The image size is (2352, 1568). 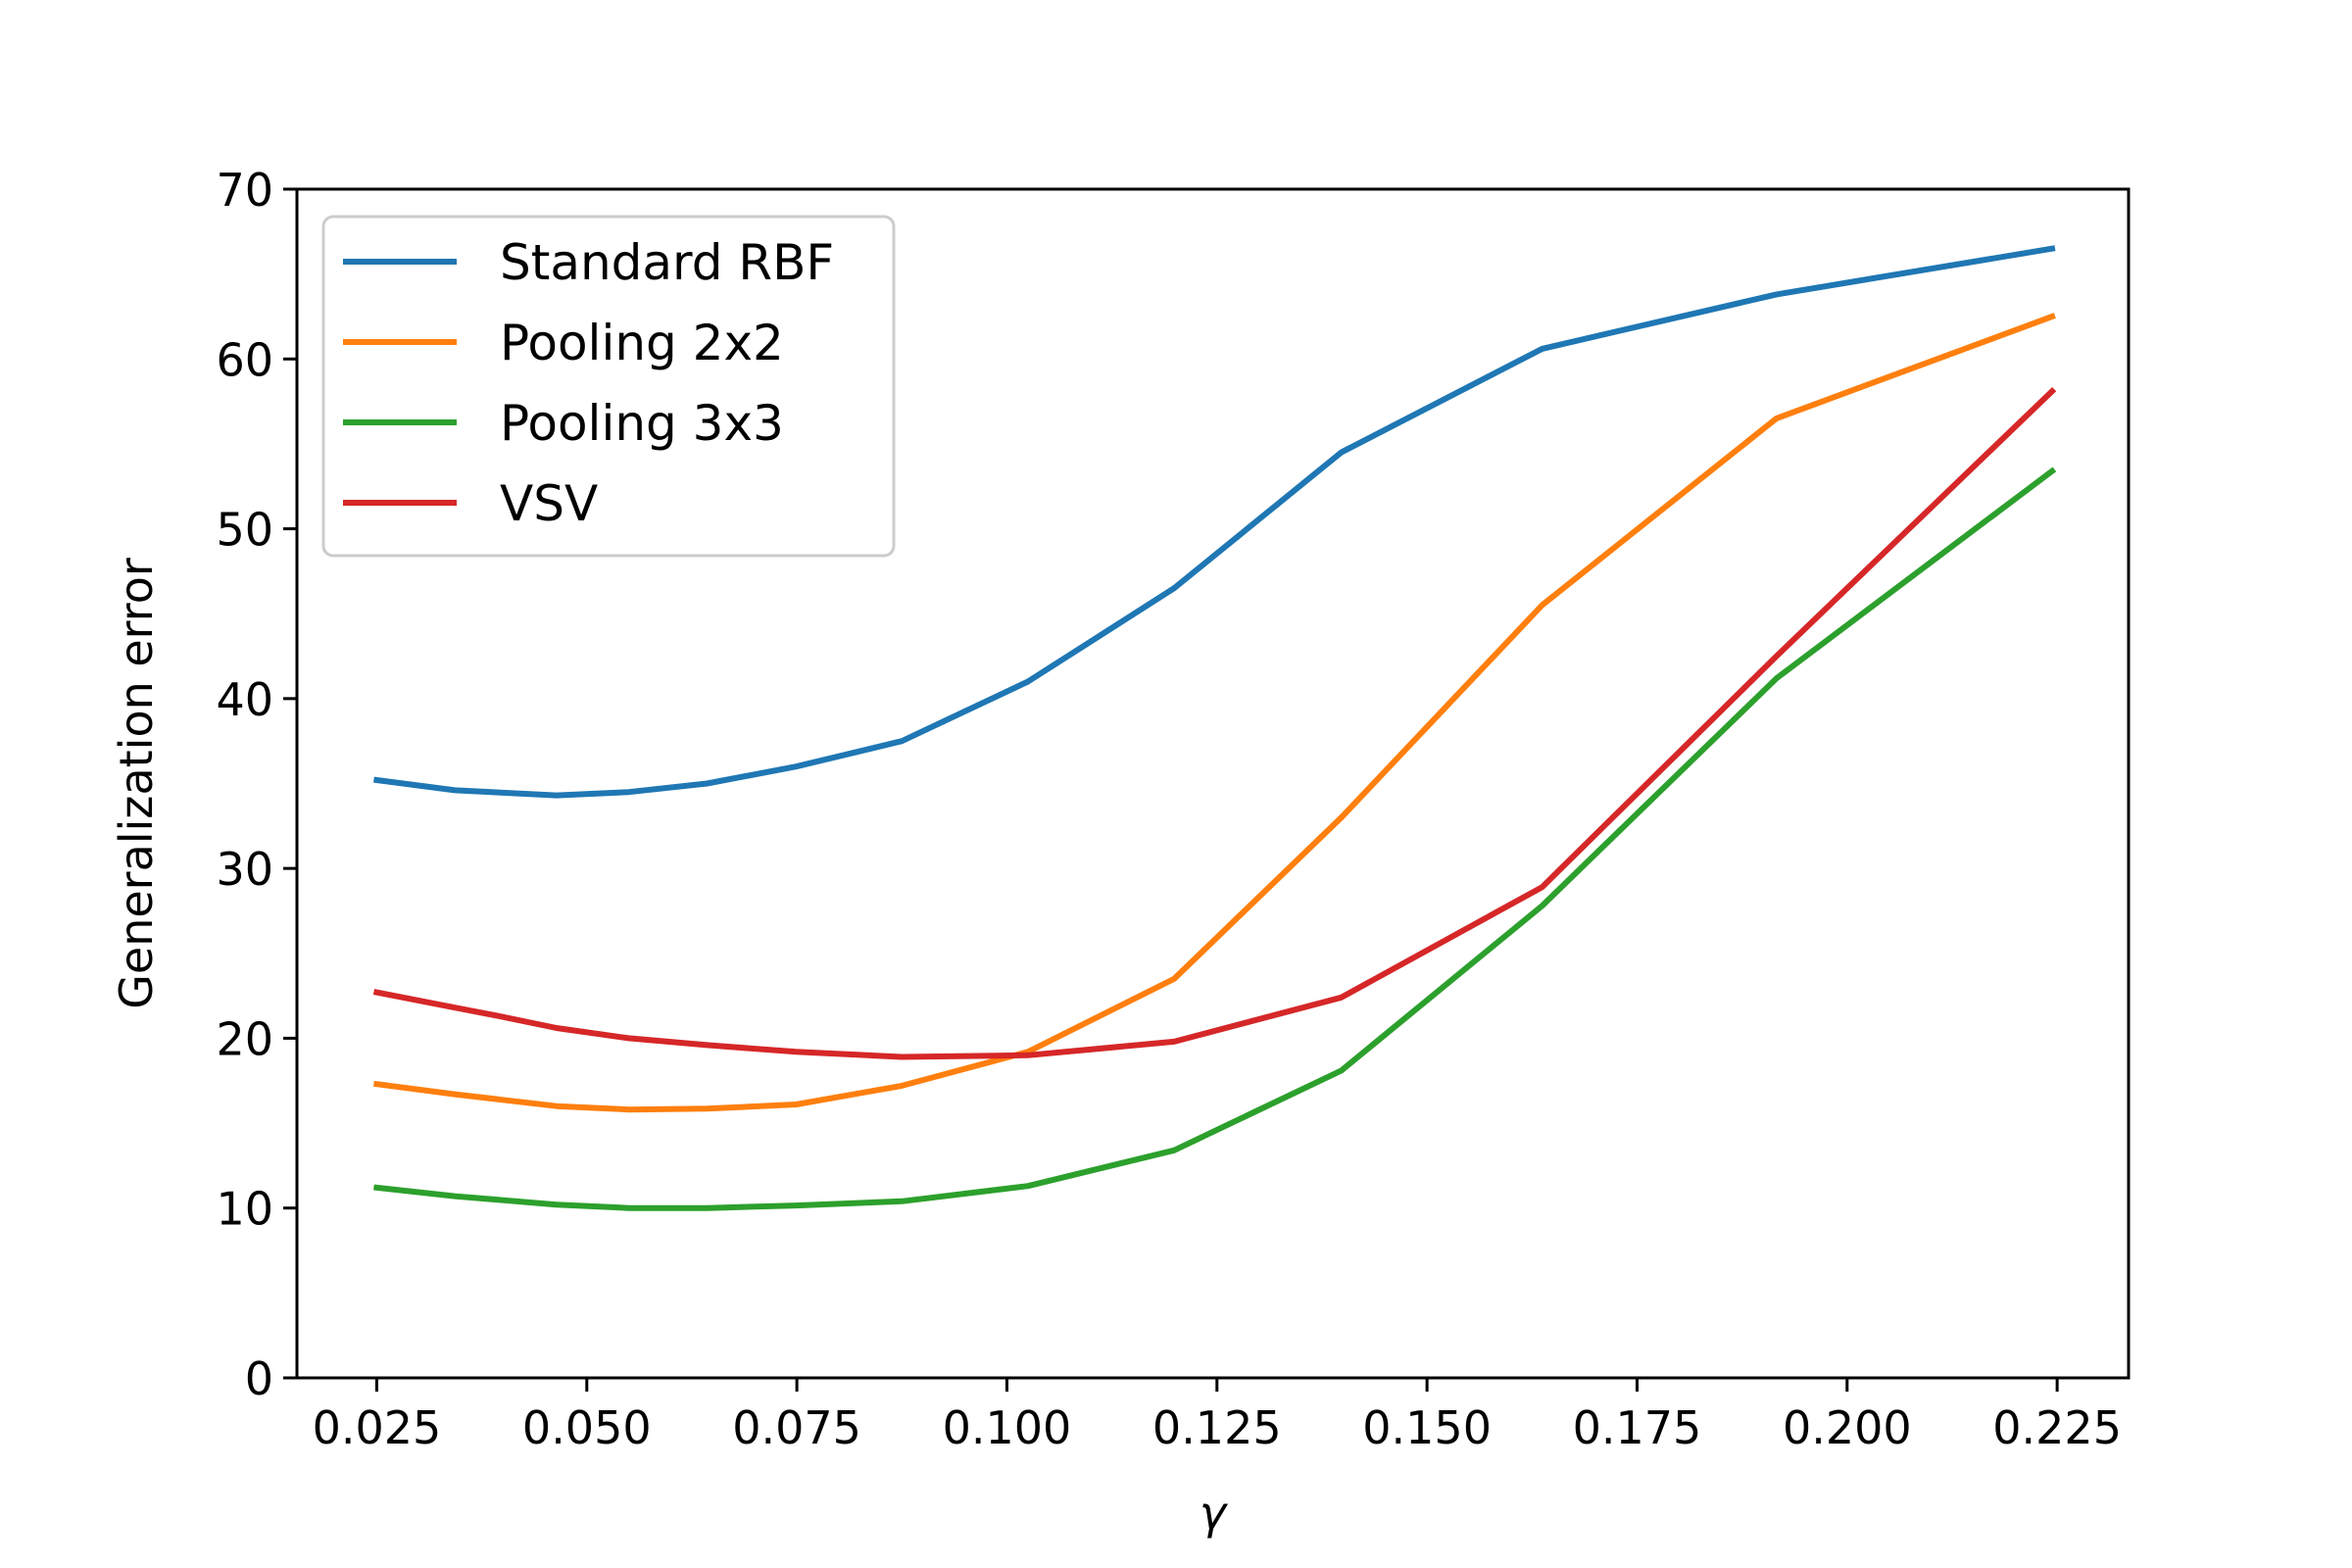 I want to click on x-tick-label: 0.050, so click(x=587, y=1427).